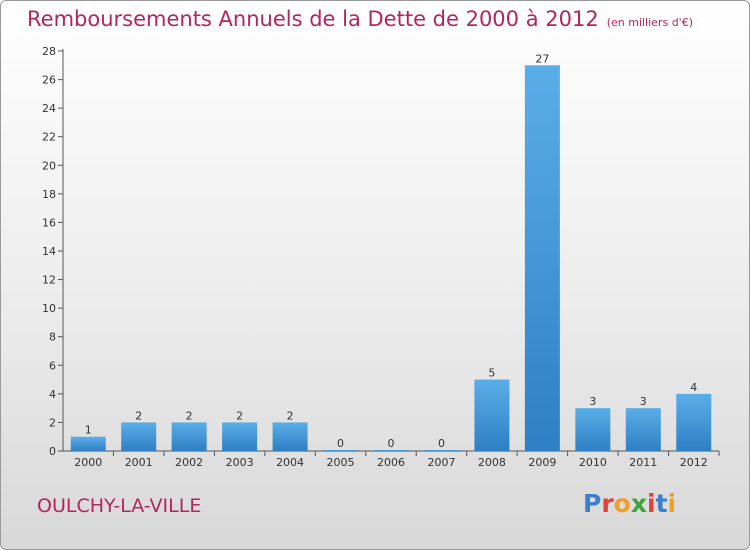 The height and width of the screenshot is (550, 750). I want to click on brand-letter: P, so click(592, 503).